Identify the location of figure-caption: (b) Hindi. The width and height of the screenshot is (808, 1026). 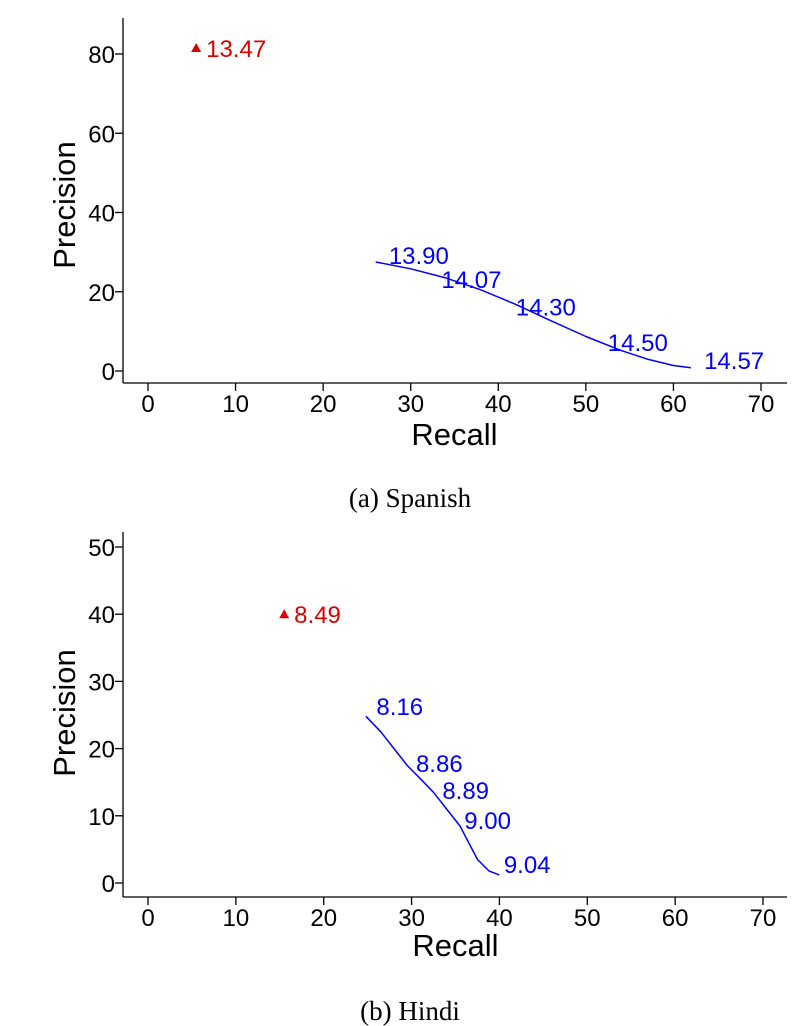
(410, 1011).